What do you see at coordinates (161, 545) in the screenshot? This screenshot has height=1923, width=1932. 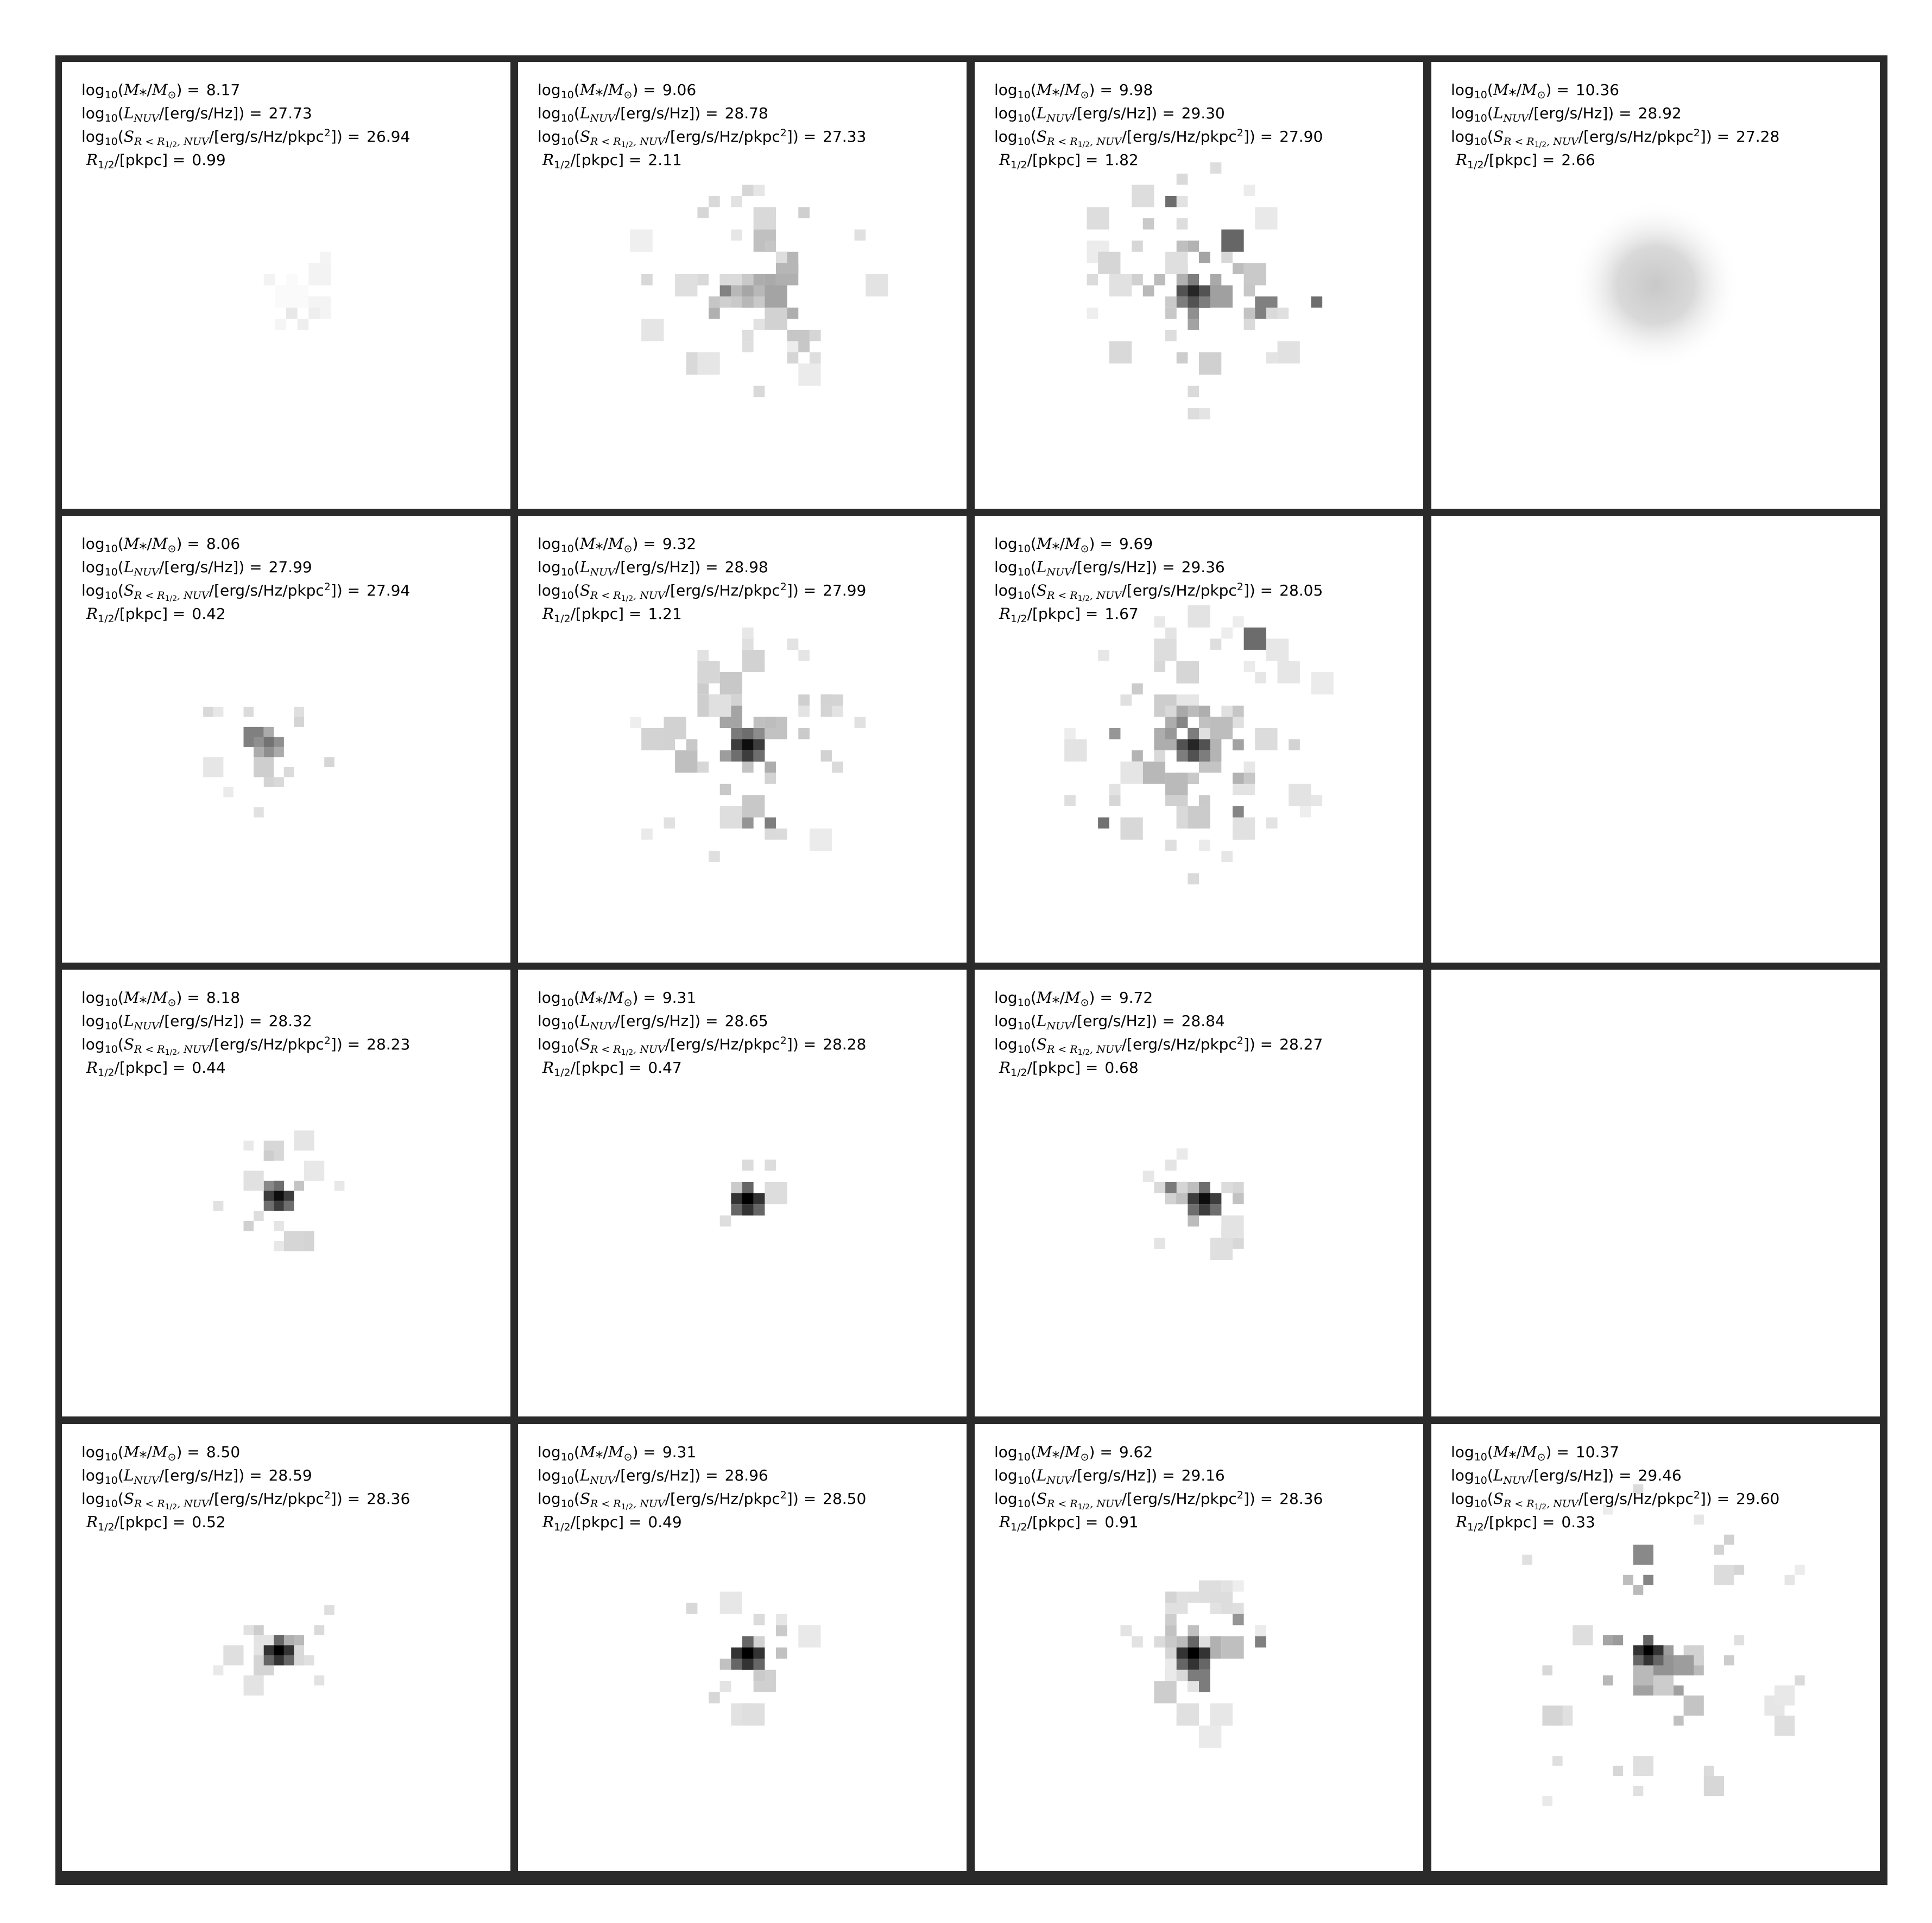 I see `stellar-mass-line: log10(M⁎/M⊙) = 8.06` at bounding box center [161, 545].